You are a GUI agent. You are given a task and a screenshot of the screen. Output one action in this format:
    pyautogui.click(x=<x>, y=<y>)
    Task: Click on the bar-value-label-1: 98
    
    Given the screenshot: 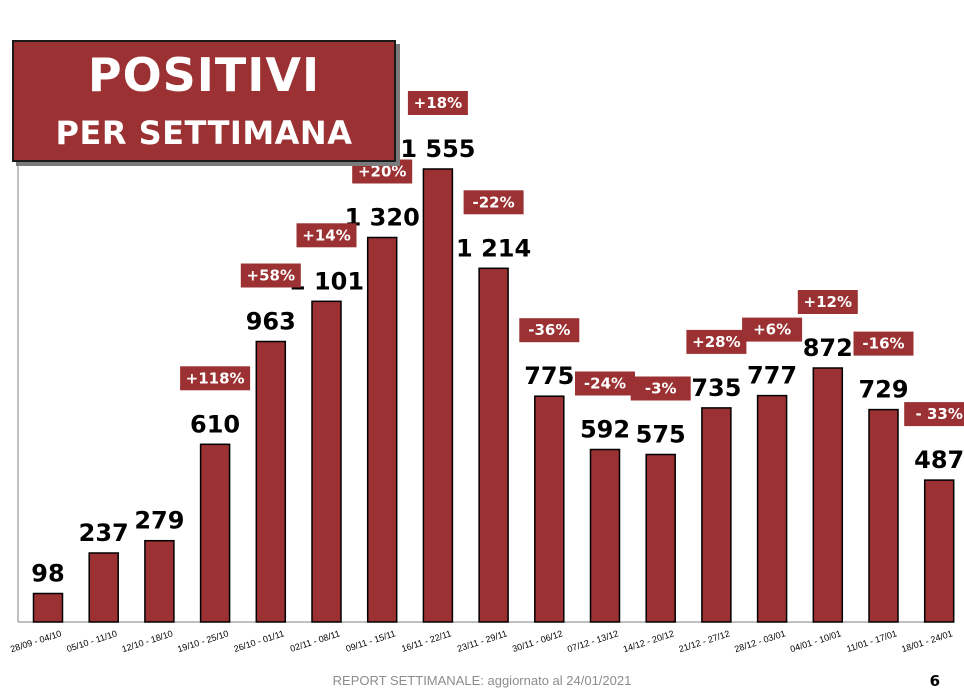 What is the action you would take?
    pyautogui.click(x=47, y=574)
    